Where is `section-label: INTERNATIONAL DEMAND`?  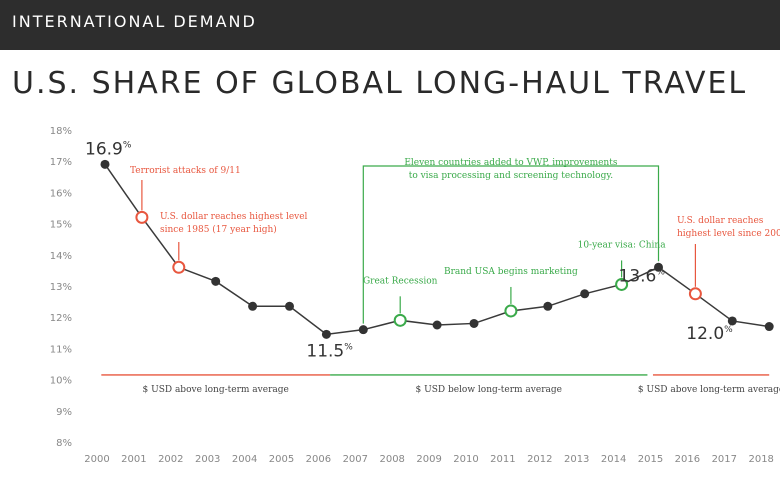 section-label: INTERNATIONAL DEMAND is located at coordinates (134, 21).